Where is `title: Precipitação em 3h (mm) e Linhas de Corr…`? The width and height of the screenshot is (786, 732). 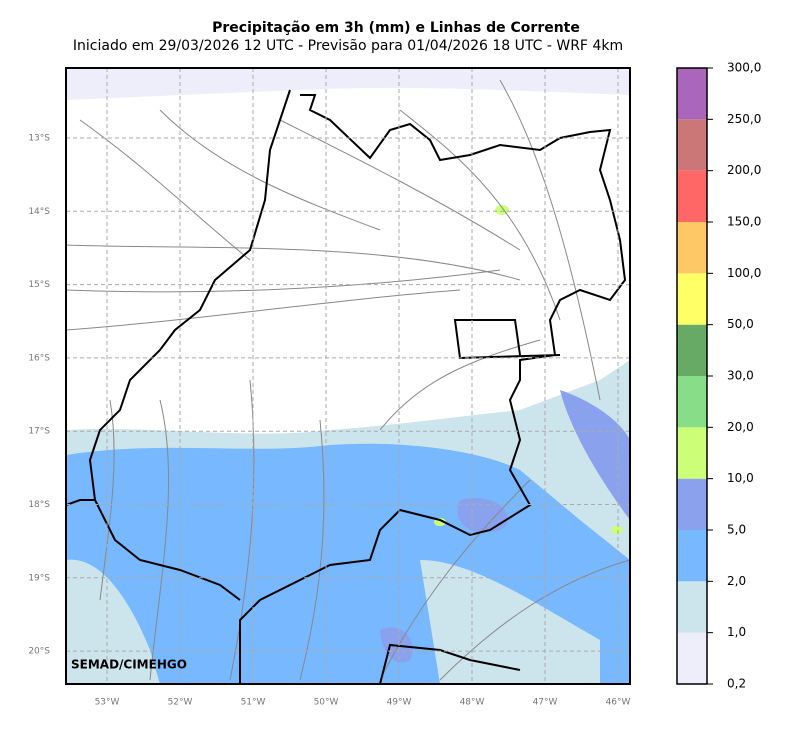 title: Precipitação em 3h (mm) e Linhas de Corr… is located at coordinates (396, 28).